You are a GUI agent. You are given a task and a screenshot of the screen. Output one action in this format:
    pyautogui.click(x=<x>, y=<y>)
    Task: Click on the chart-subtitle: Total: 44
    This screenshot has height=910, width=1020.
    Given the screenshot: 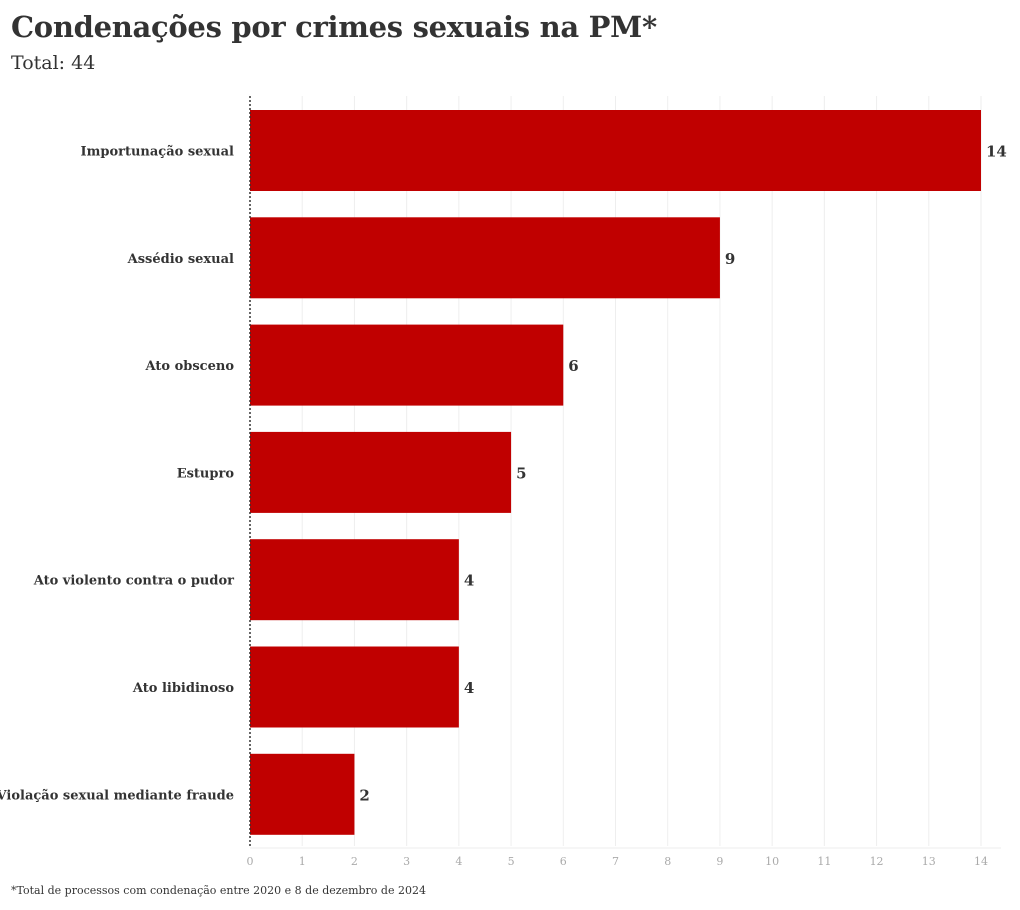 What is the action you would take?
    pyautogui.click(x=53, y=63)
    